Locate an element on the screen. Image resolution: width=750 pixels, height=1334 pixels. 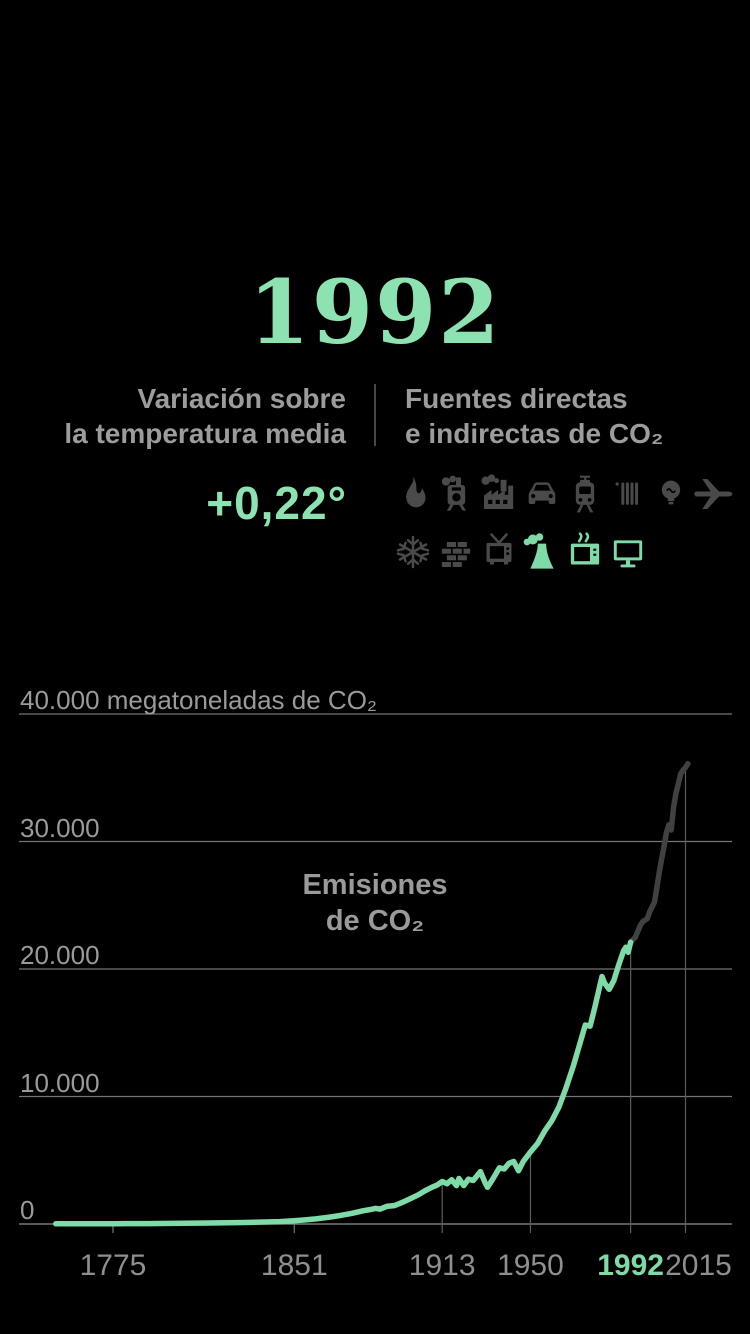
x-tick-label-1992: 1992 is located at coordinates (630, 1265).